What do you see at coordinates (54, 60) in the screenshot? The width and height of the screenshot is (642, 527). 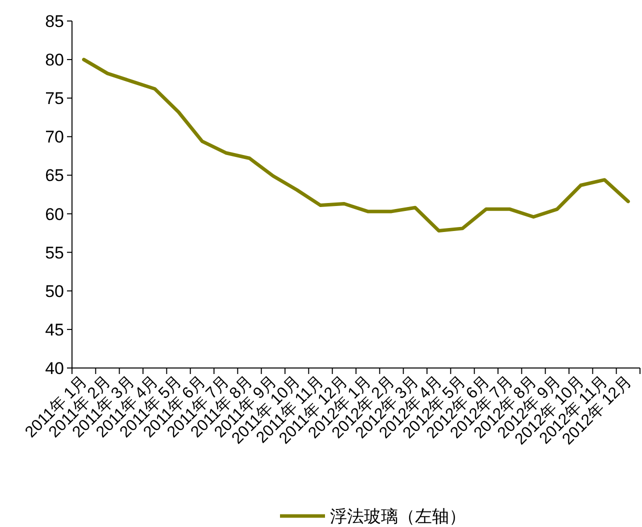 I see `y-tick-label: 80` at bounding box center [54, 60].